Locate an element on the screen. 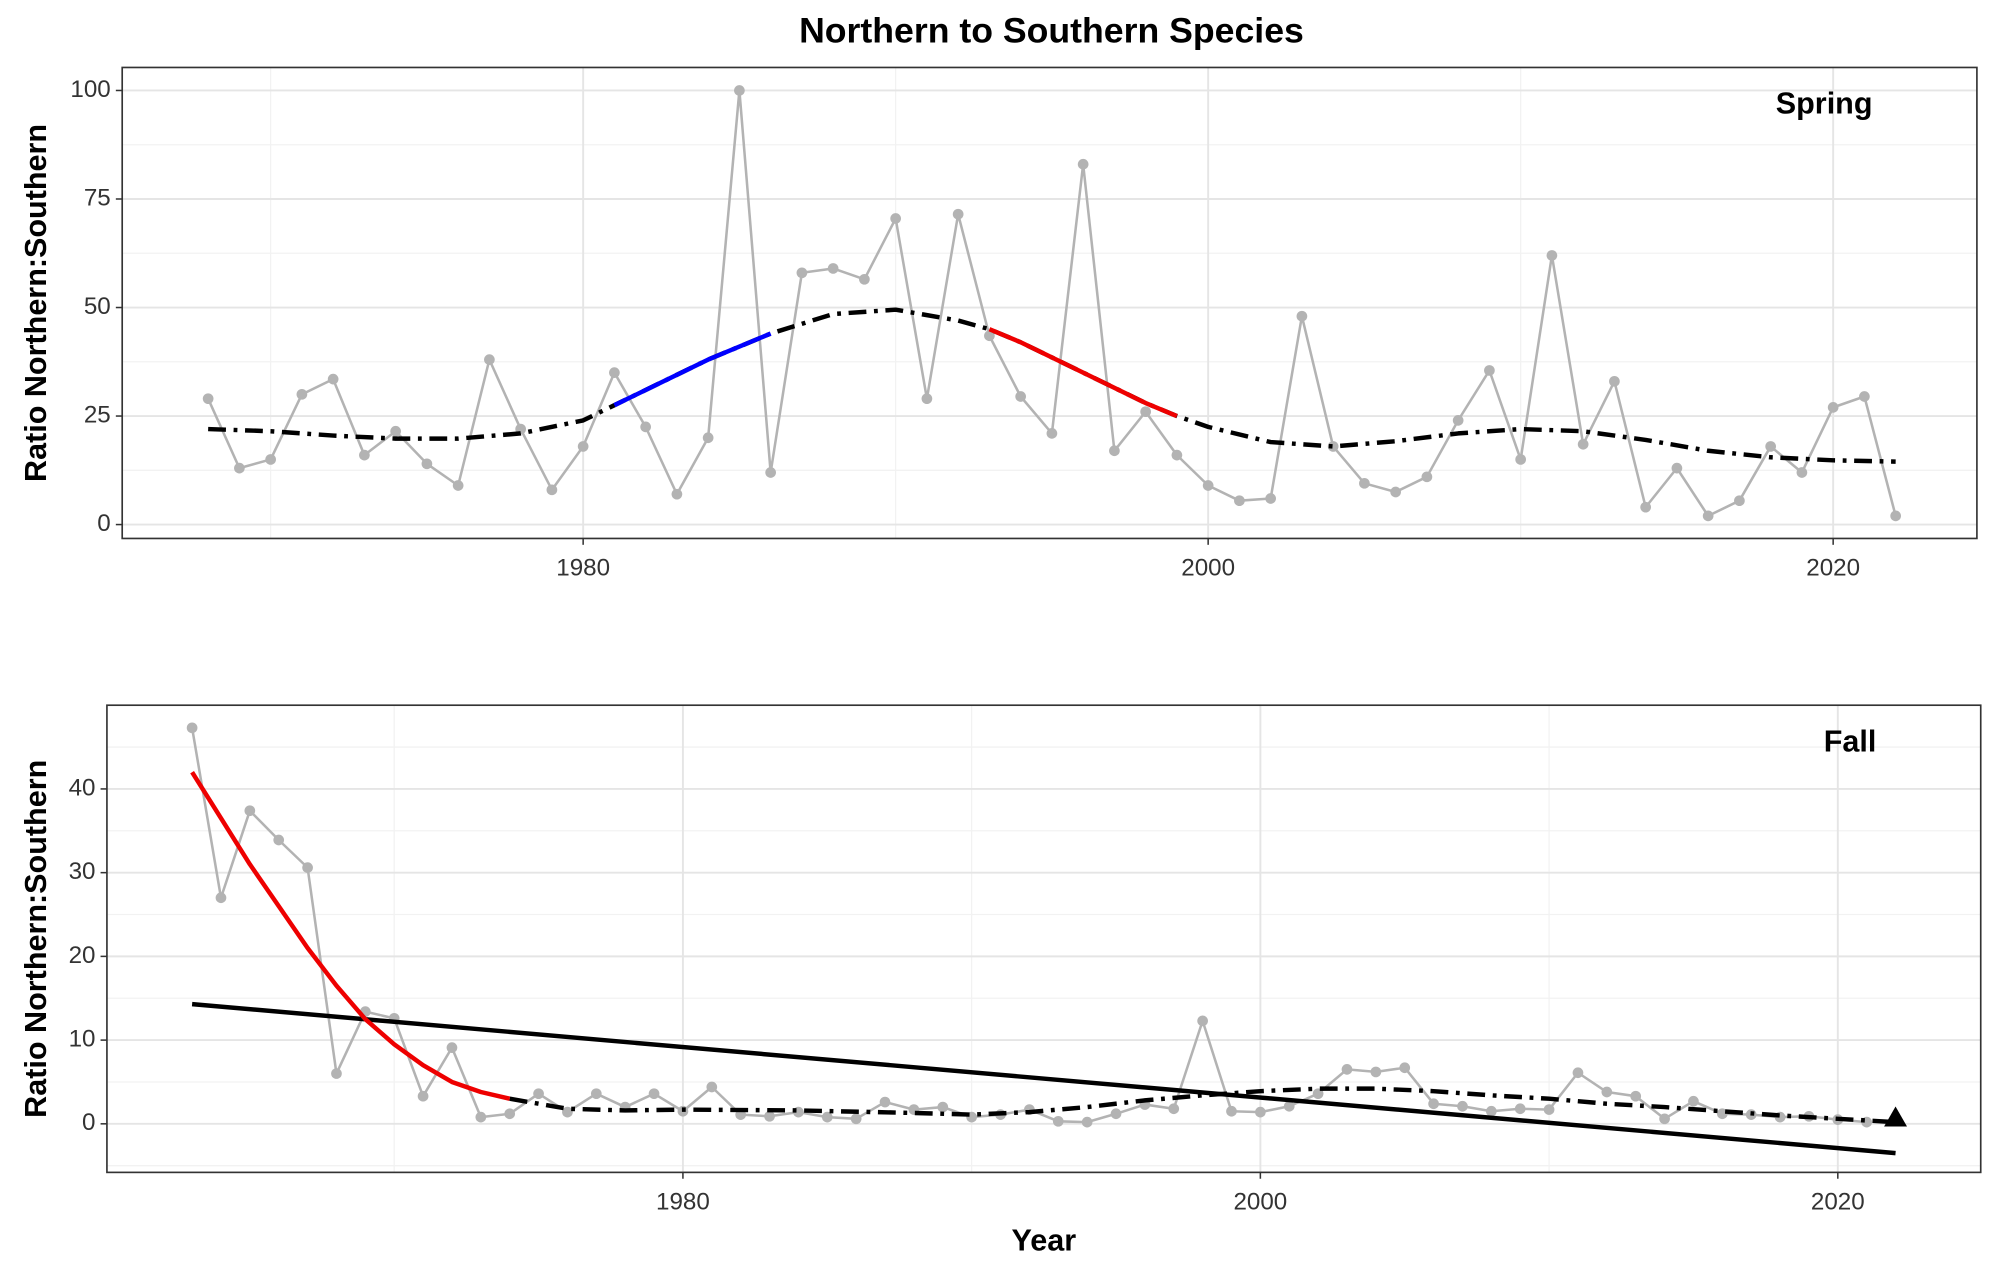 Image resolution: width=1996 pixels, height=1276 pixels. y-tick-label: 25 is located at coordinates (97, 414).